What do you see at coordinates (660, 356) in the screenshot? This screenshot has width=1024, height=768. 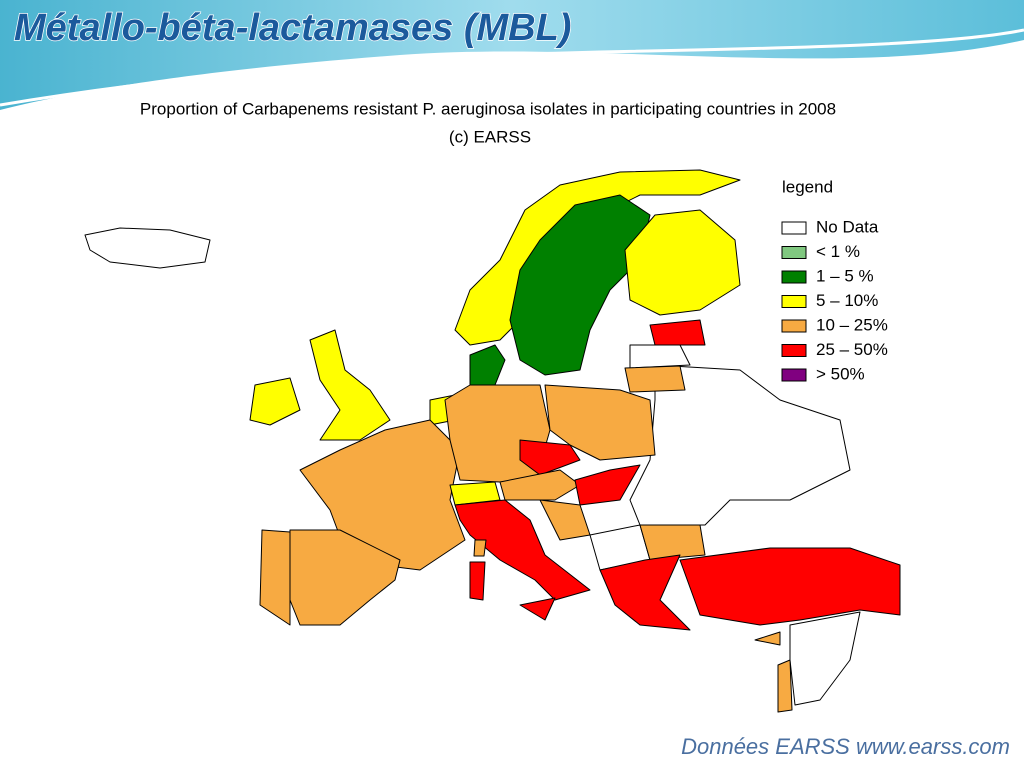 I see `baltics` at bounding box center [660, 356].